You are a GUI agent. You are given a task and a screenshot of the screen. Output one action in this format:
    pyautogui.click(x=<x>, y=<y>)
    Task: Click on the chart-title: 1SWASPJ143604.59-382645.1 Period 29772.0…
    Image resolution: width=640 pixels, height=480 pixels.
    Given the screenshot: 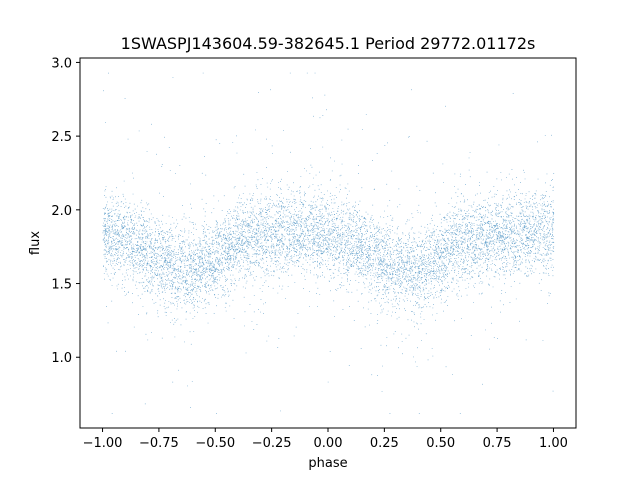 What is the action you would take?
    pyautogui.click(x=328, y=43)
    